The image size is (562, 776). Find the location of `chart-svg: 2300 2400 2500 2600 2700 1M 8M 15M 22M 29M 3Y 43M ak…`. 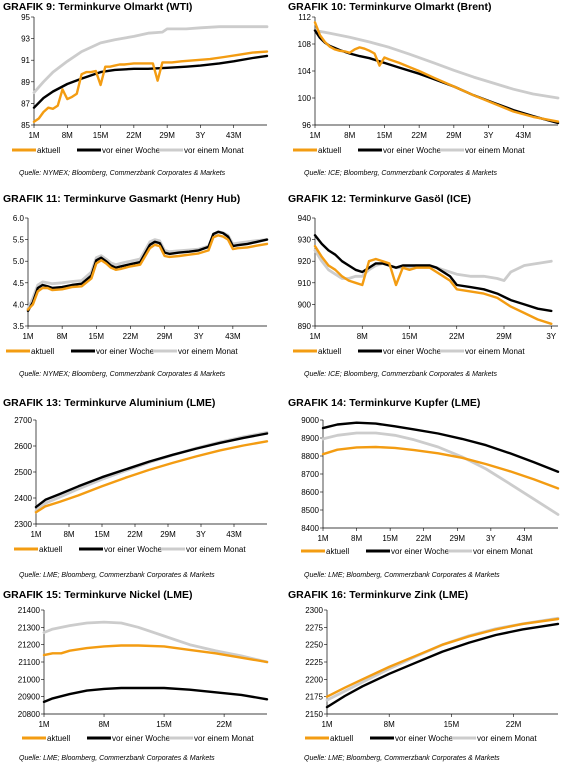

chart-svg: 2300 2400 2500 2600 2700 1M 8M 15M 22M 29M 3Y 43M ak… is located at coordinates (141, 485).